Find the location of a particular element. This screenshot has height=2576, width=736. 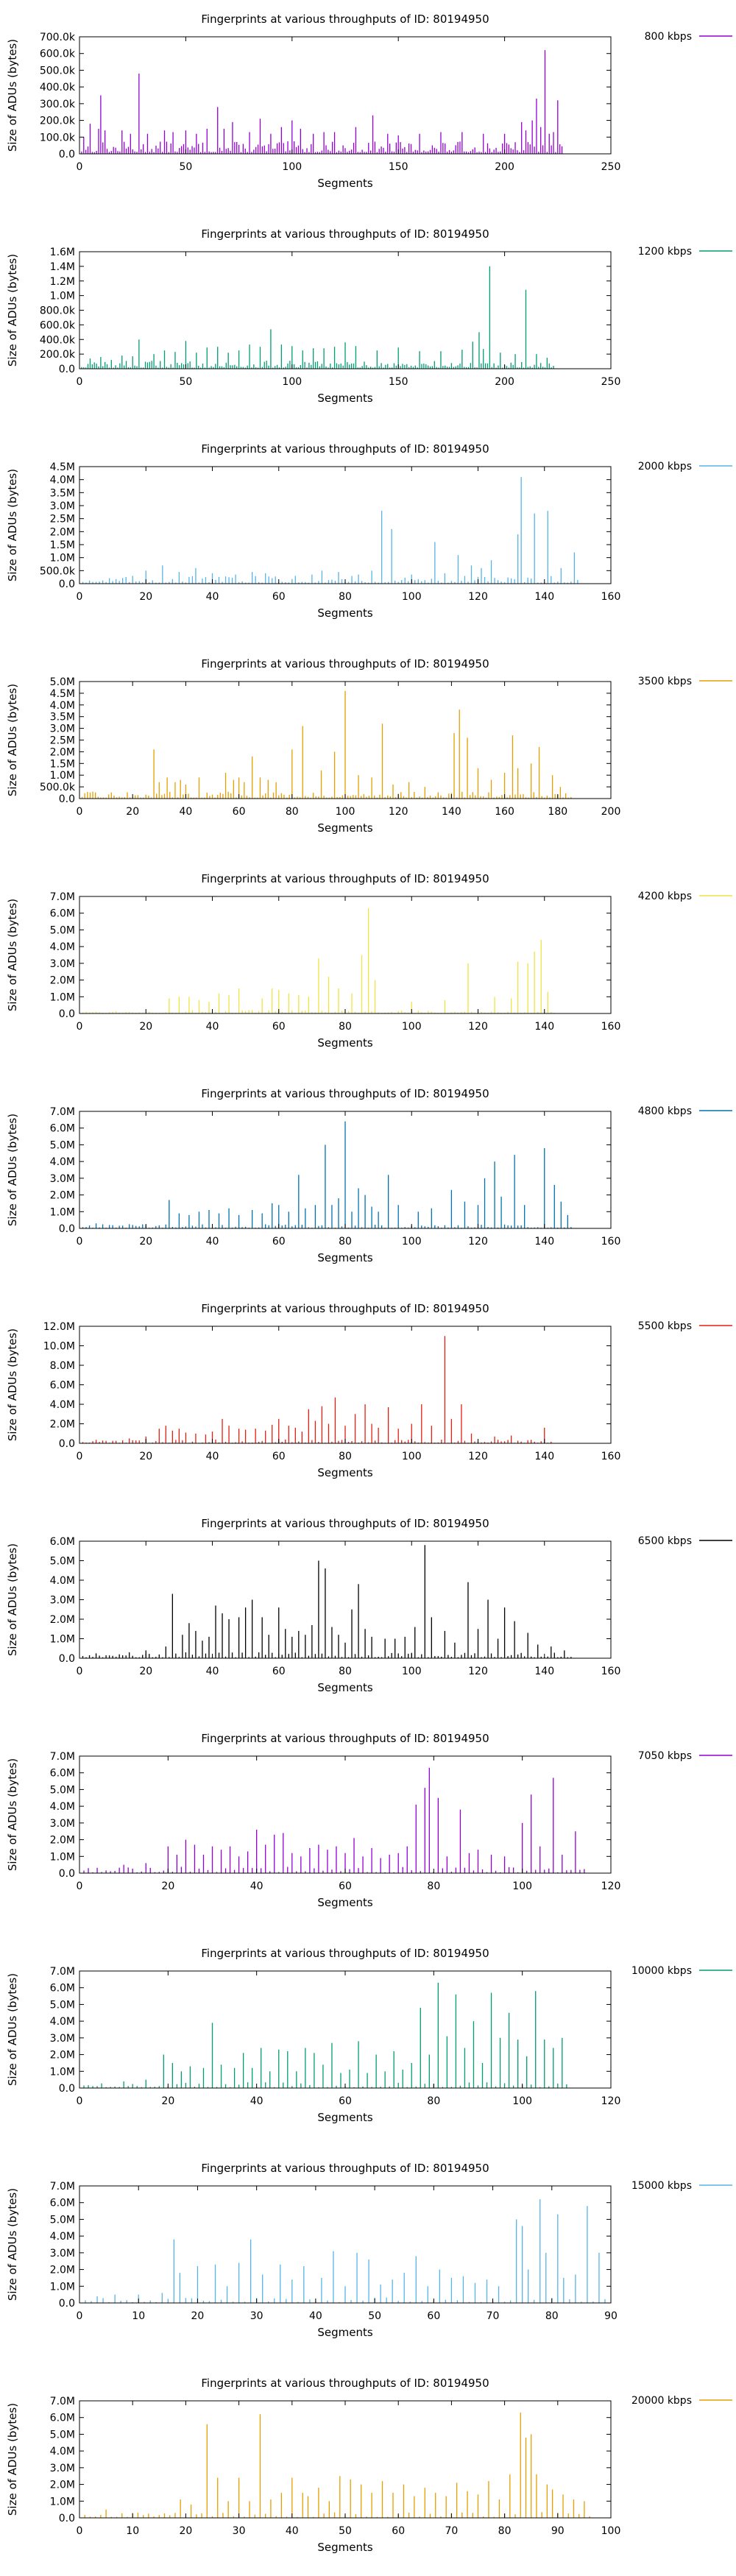

legend-label: 4800 kbps is located at coordinates (665, 1111).